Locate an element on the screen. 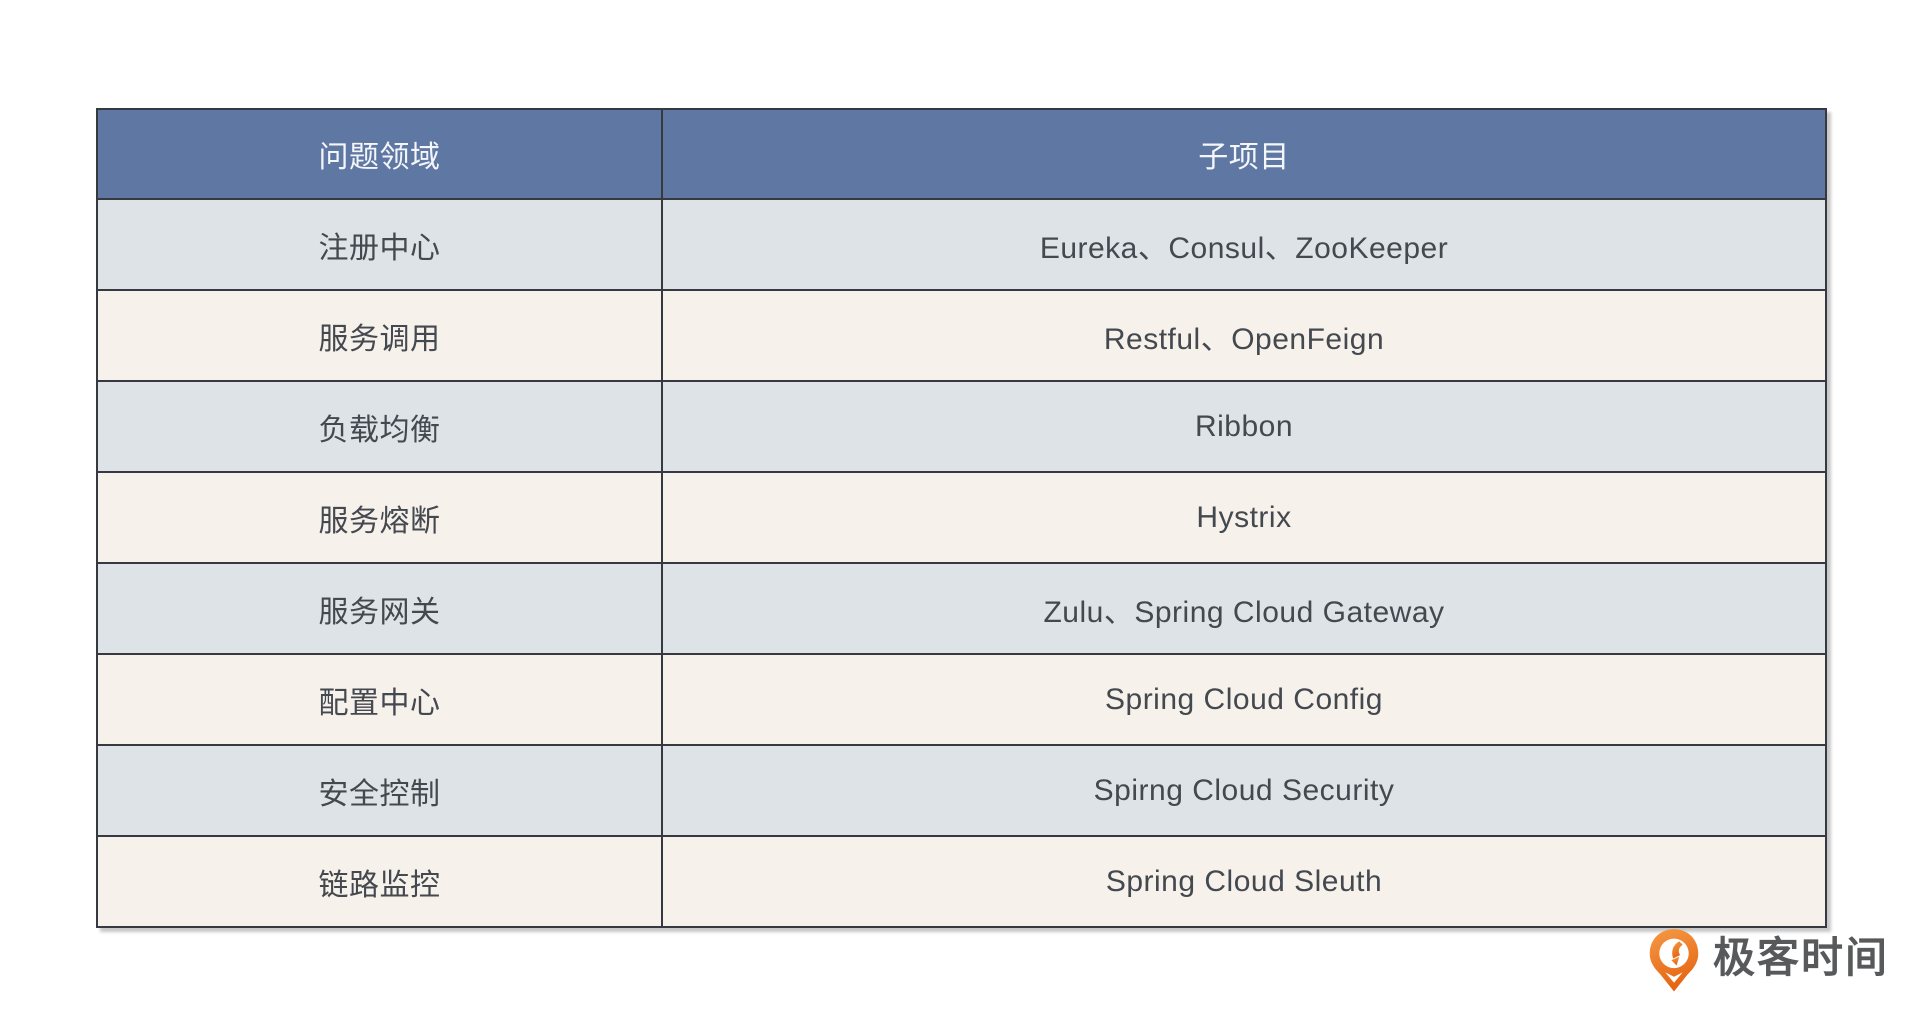 Image resolution: width=1920 pixels, height=1019 pixels. cell-projects: Zulu、Spring Cloud Gateway is located at coordinates (1244, 612).